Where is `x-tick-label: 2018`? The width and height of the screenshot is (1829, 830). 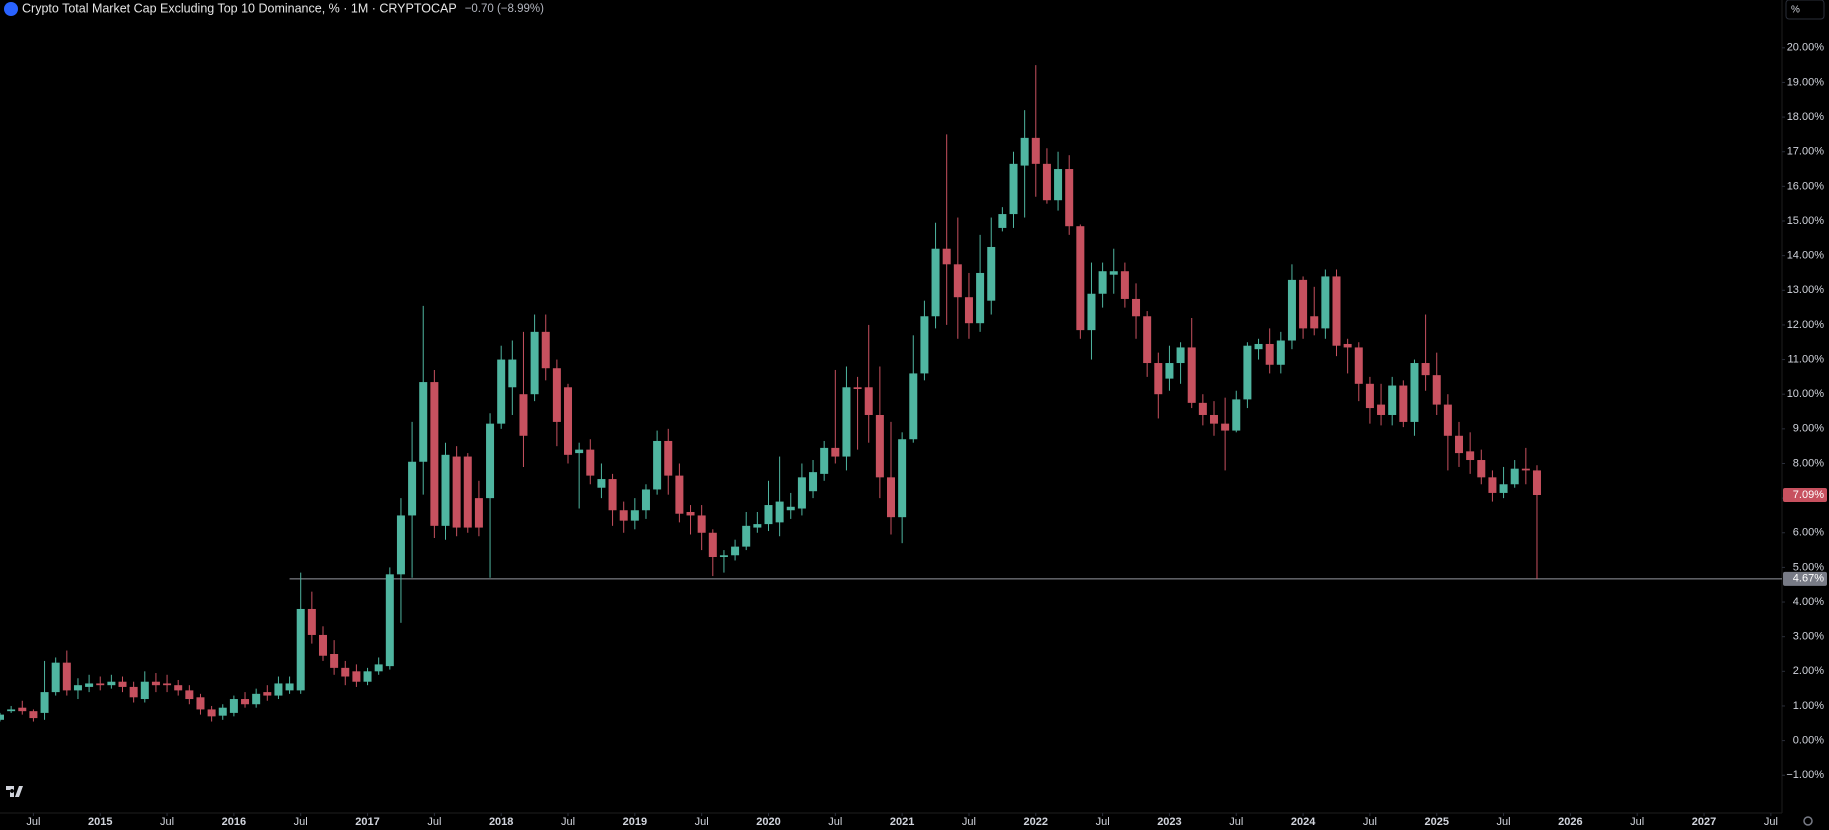
x-tick-label: 2018 is located at coordinates (501, 822).